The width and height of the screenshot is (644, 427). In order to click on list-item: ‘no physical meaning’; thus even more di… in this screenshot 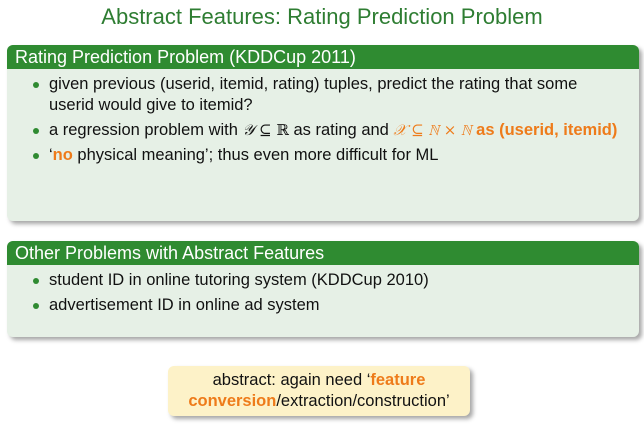, I will do `click(328, 155)`.